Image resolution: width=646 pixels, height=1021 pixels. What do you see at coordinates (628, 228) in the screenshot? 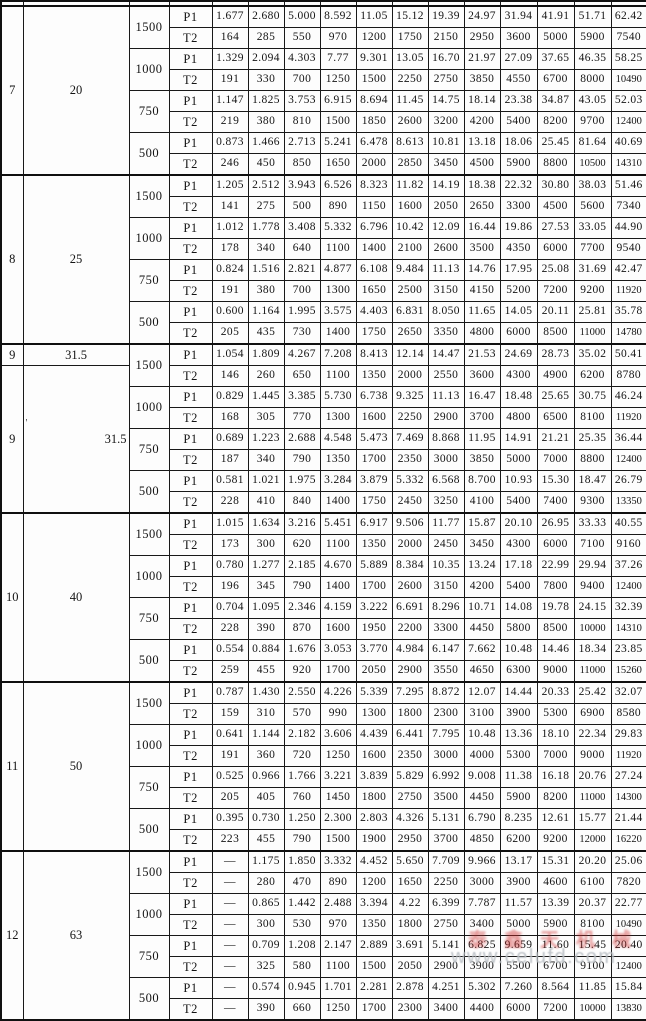
I see `value-cell: 44.90` at bounding box center [628, 228].